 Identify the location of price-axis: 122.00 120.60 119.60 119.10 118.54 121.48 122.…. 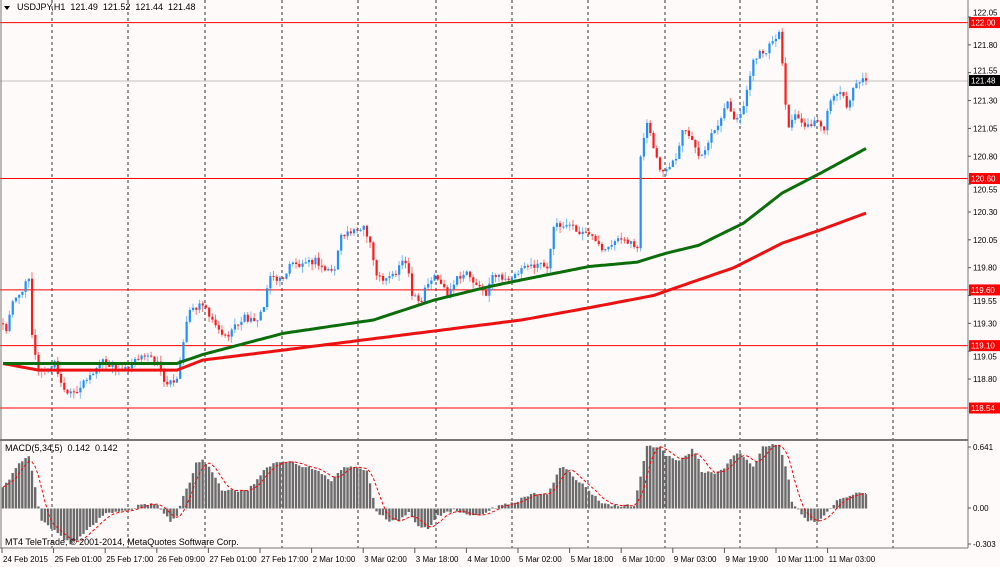
(984, 211).